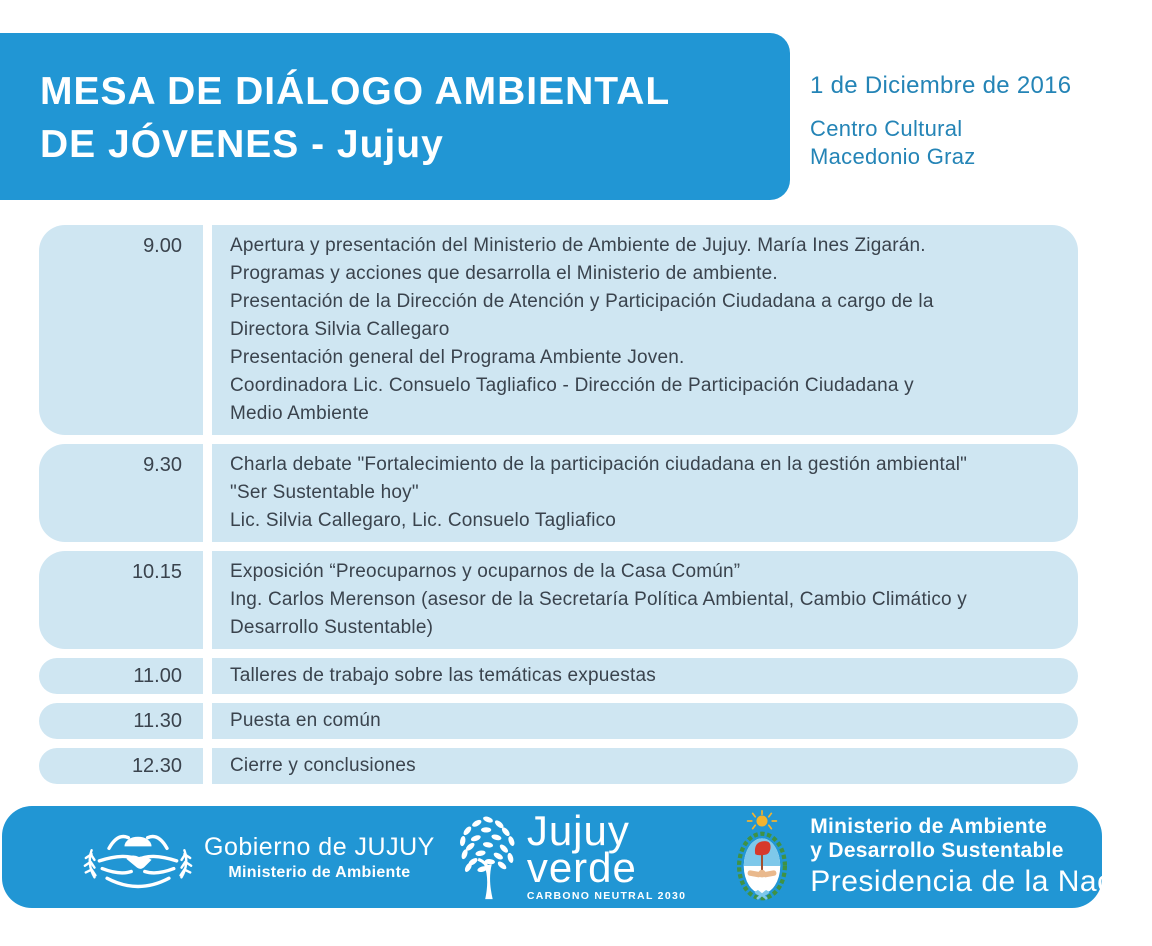  What do you see at coordinates (138, 857) in the screenshot?
I see `handshake-laurel-emblem-icon` at bounding box center [138, 857].